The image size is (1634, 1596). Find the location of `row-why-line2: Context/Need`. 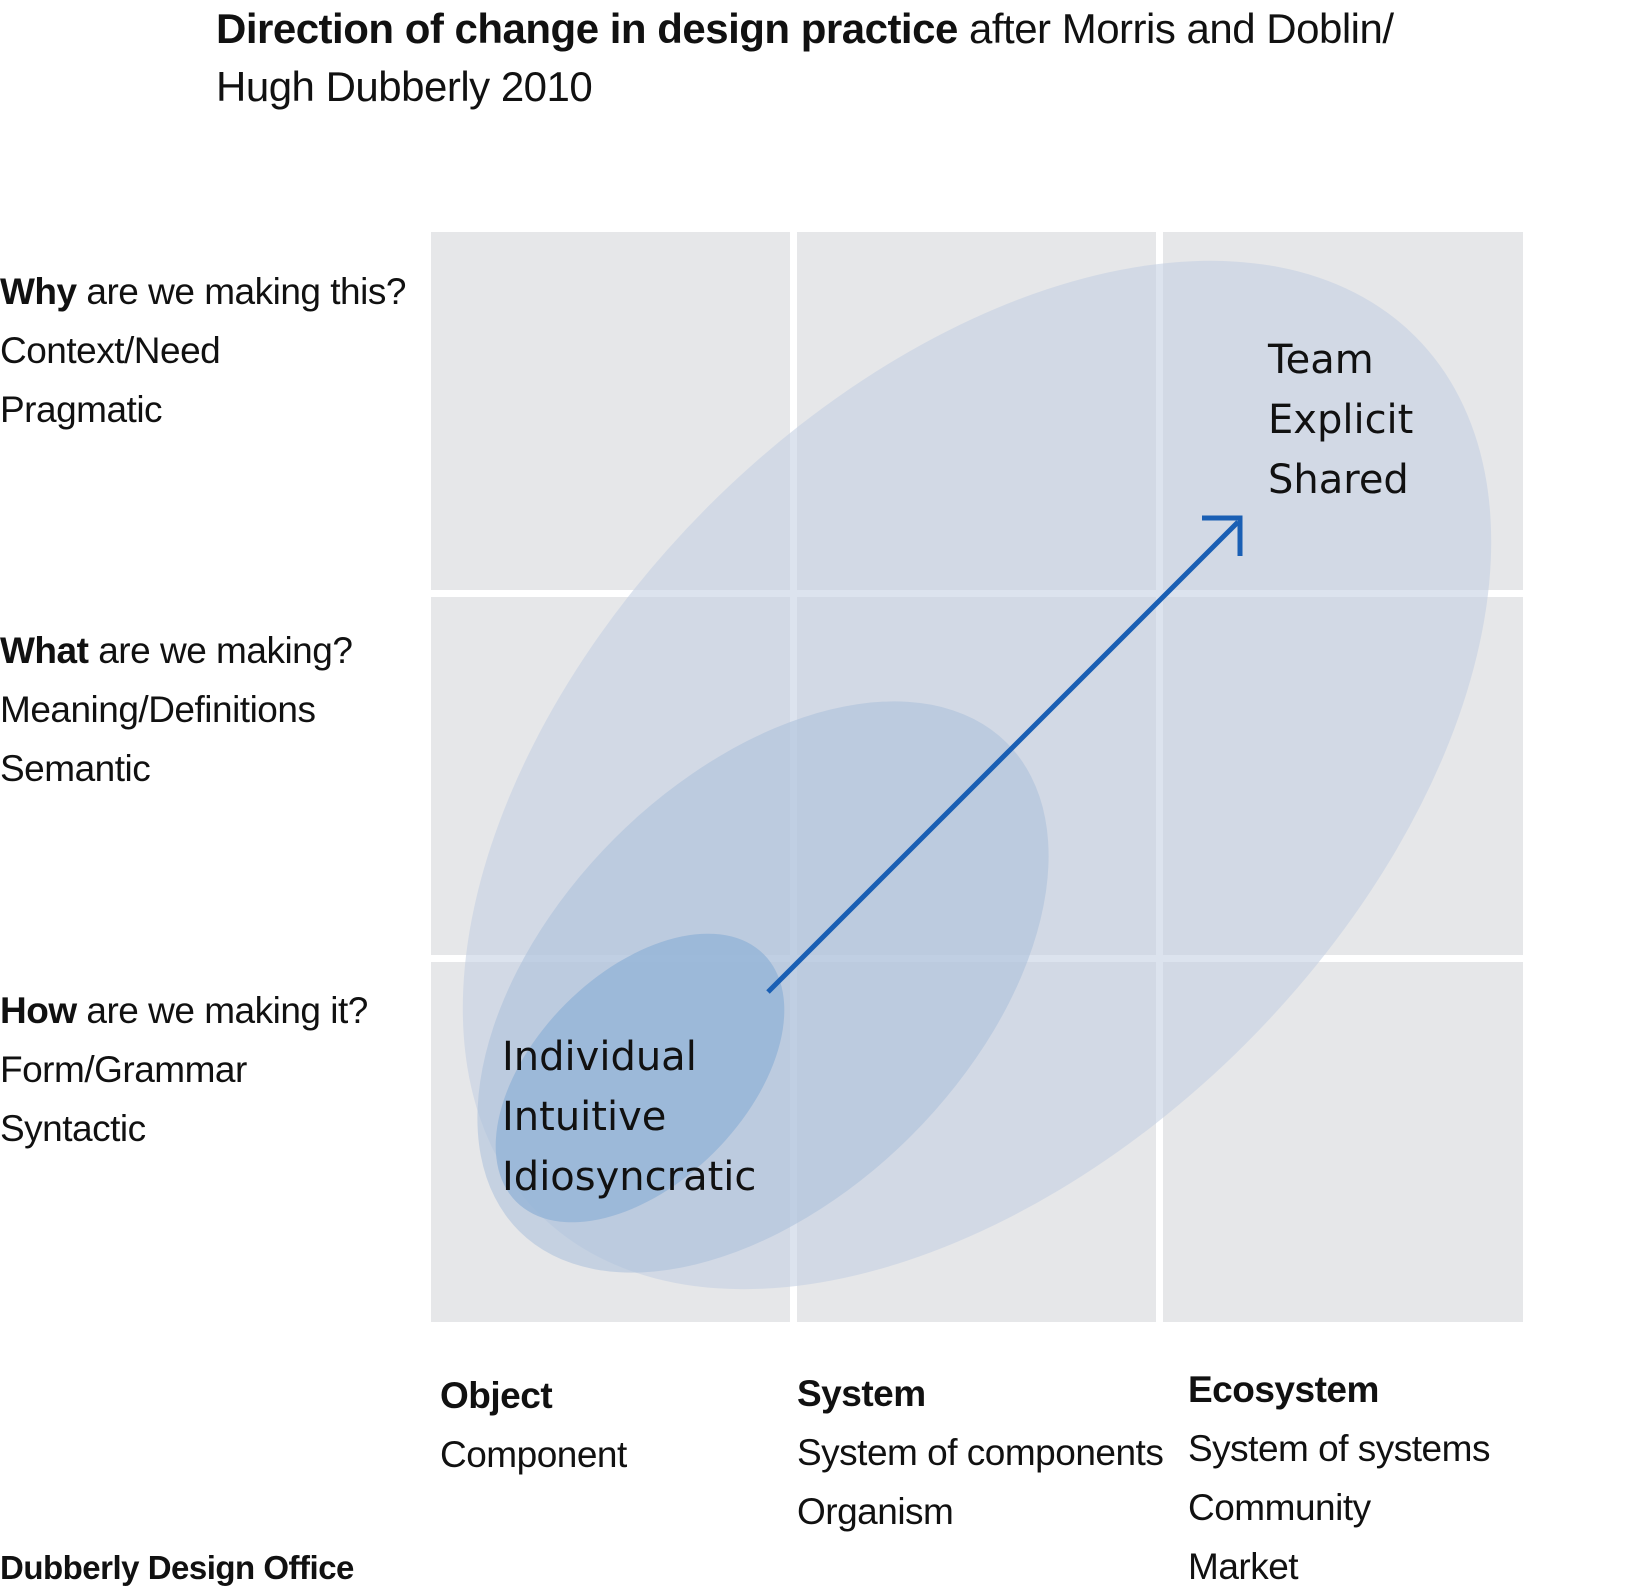

row-why-line2: Context/Need is located at coordinates (110, 350).